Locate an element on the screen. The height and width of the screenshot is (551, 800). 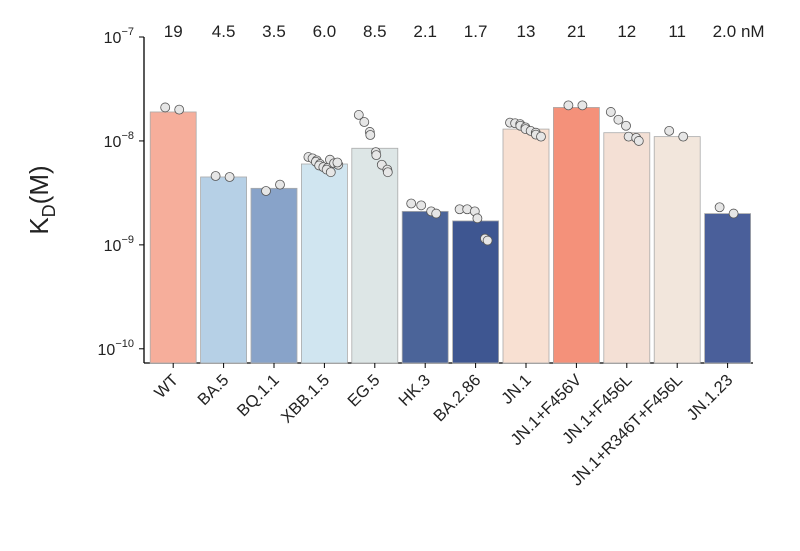
x-tick-label: EG.5 is located at coordinates (363, 390).